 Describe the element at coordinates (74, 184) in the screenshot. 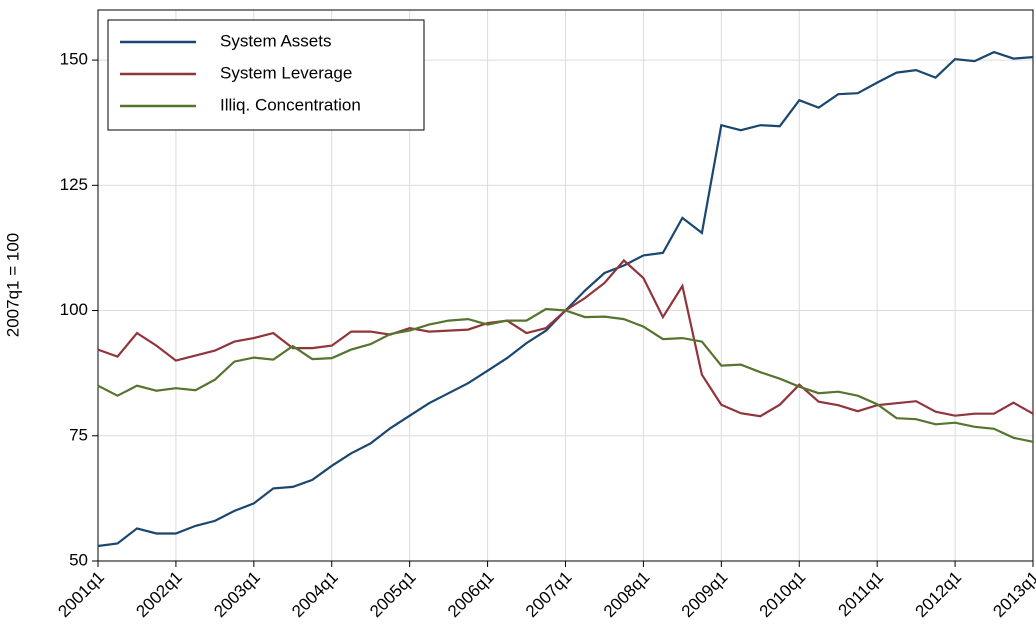

I see `y-tick-label: 125` at that location.